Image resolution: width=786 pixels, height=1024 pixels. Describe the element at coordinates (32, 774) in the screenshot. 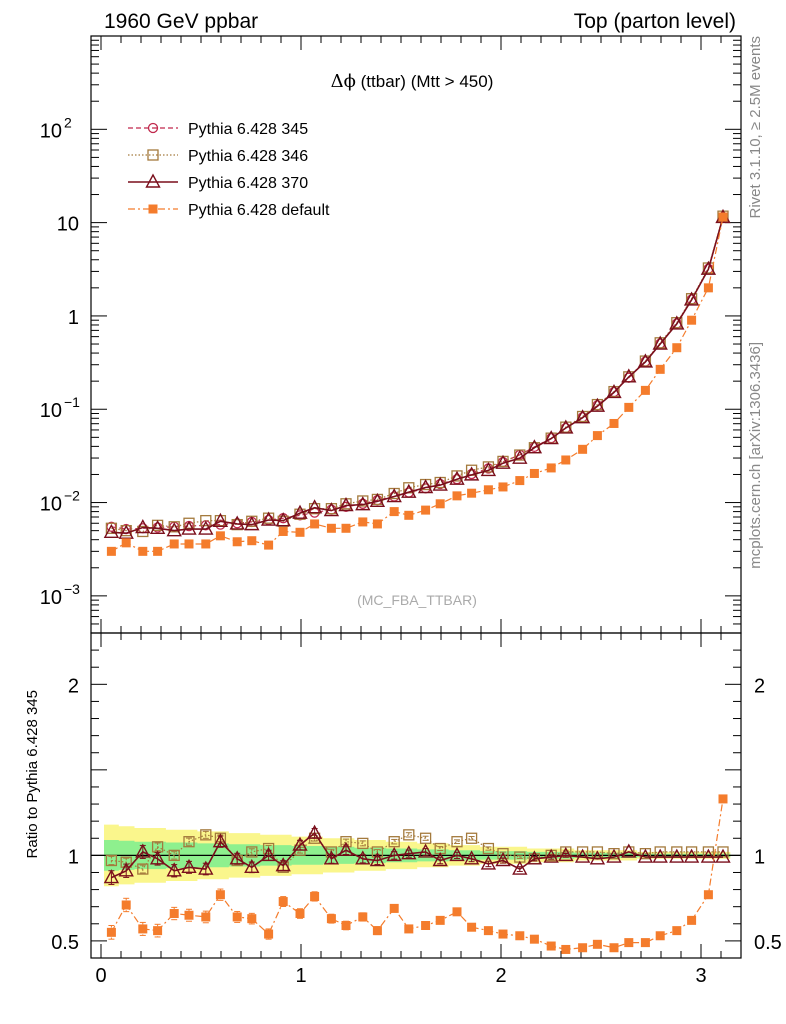

I see `ratio-y-axis-label: Ratio to Pythia 6.428 345` at that location.